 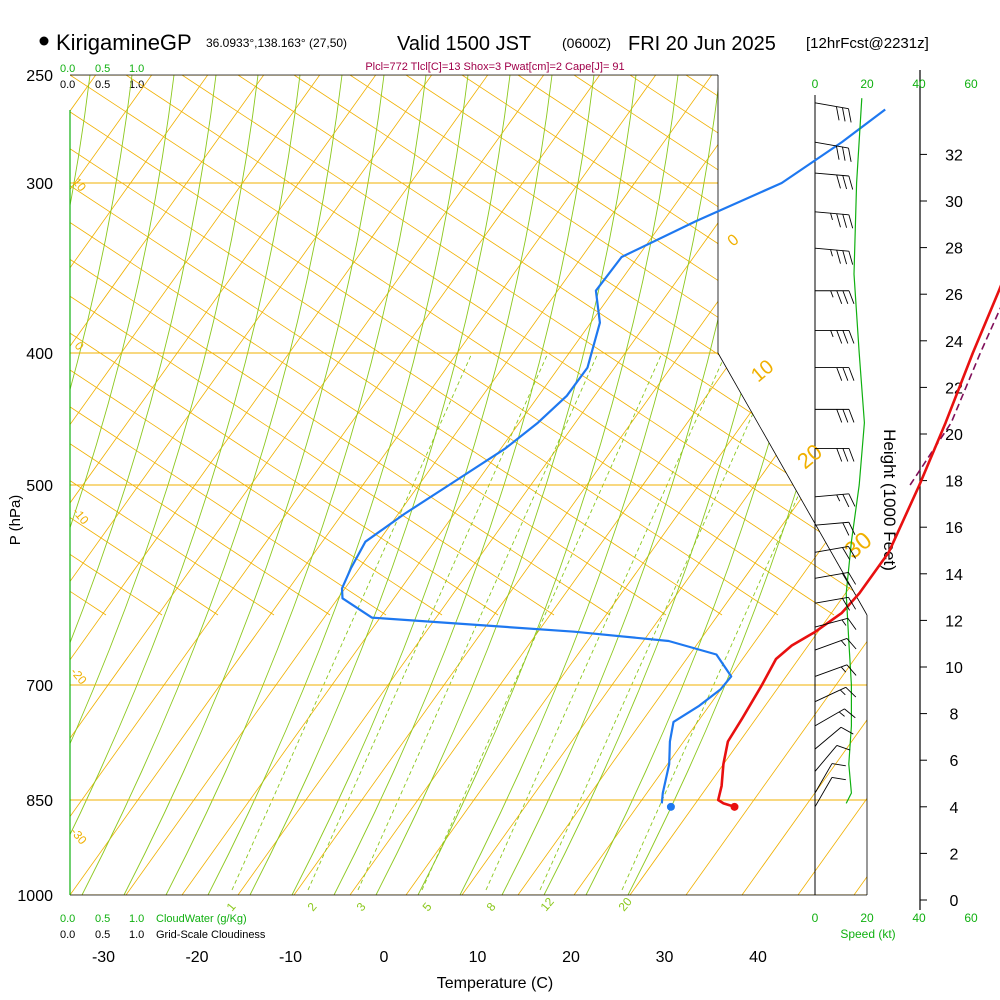 What do you see at coordinates (954, 155) in the screenshot?
I see `height-tick-label: 32` at bounding box center [954, 155].